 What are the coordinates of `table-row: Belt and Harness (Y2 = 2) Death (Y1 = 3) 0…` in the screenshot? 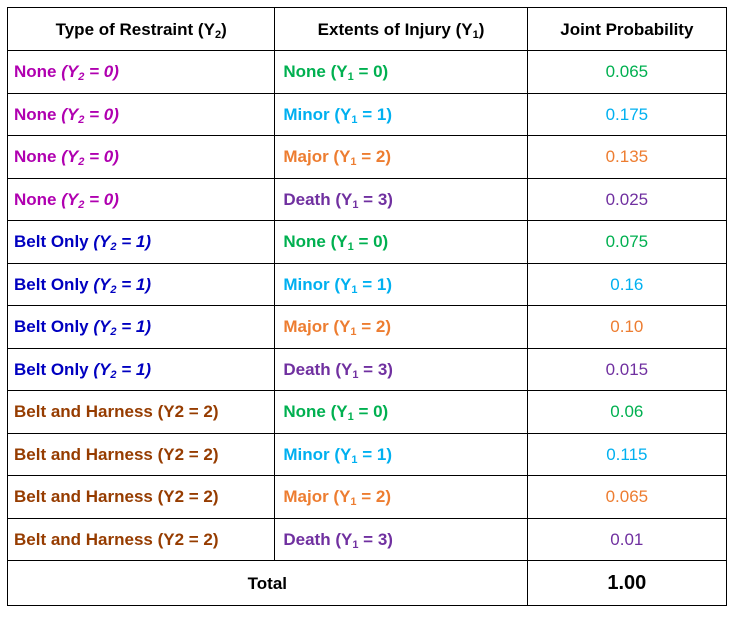 It's located at (367, 539).